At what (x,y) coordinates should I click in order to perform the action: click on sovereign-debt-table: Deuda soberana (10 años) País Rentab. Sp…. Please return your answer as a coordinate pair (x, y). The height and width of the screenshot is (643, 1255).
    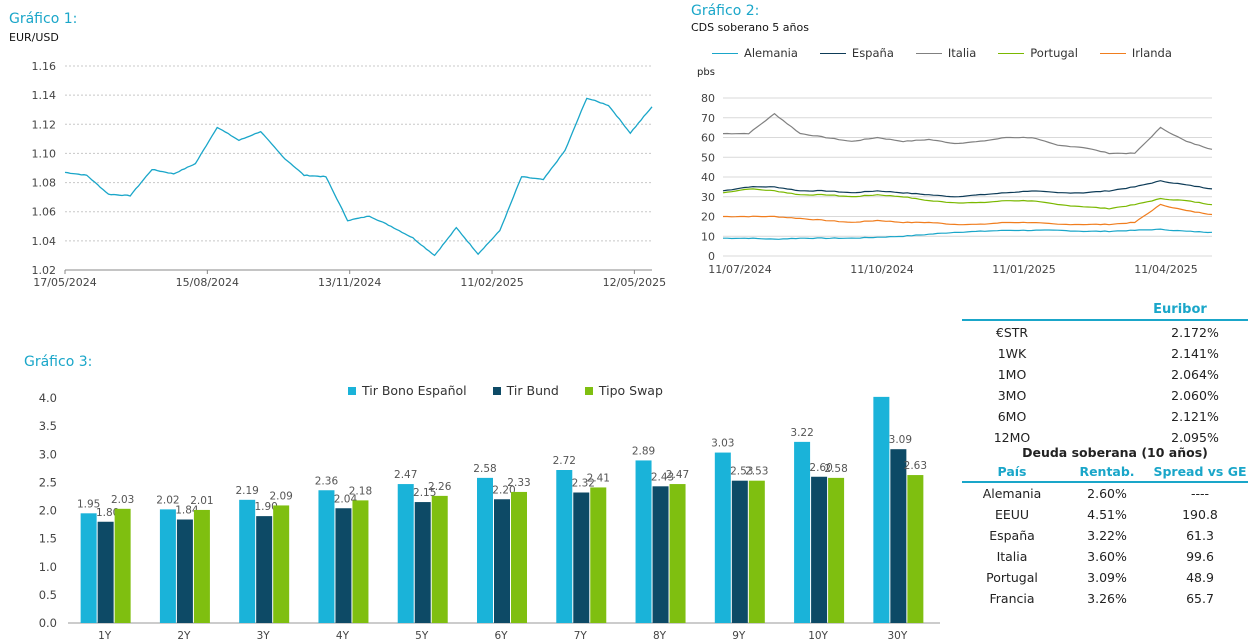
    Looking at the image, I should click on (1105, 526).